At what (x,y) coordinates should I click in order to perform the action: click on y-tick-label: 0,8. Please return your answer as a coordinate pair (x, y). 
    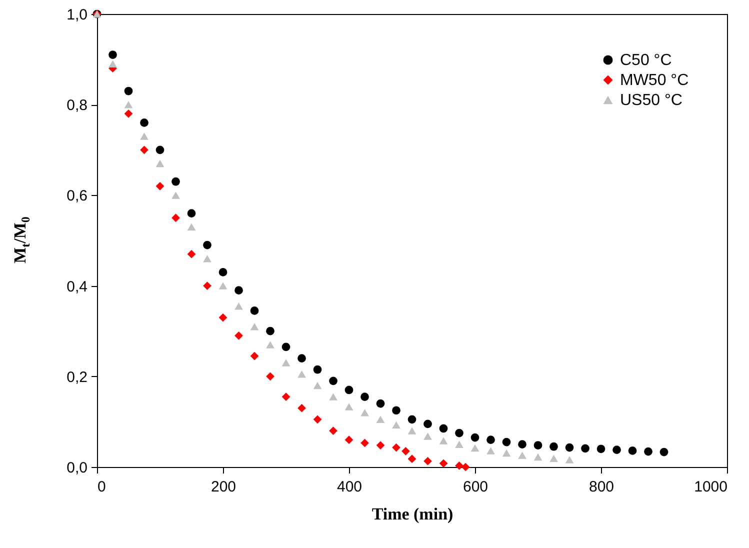
    Looking at the image, I should click on (77, 105).